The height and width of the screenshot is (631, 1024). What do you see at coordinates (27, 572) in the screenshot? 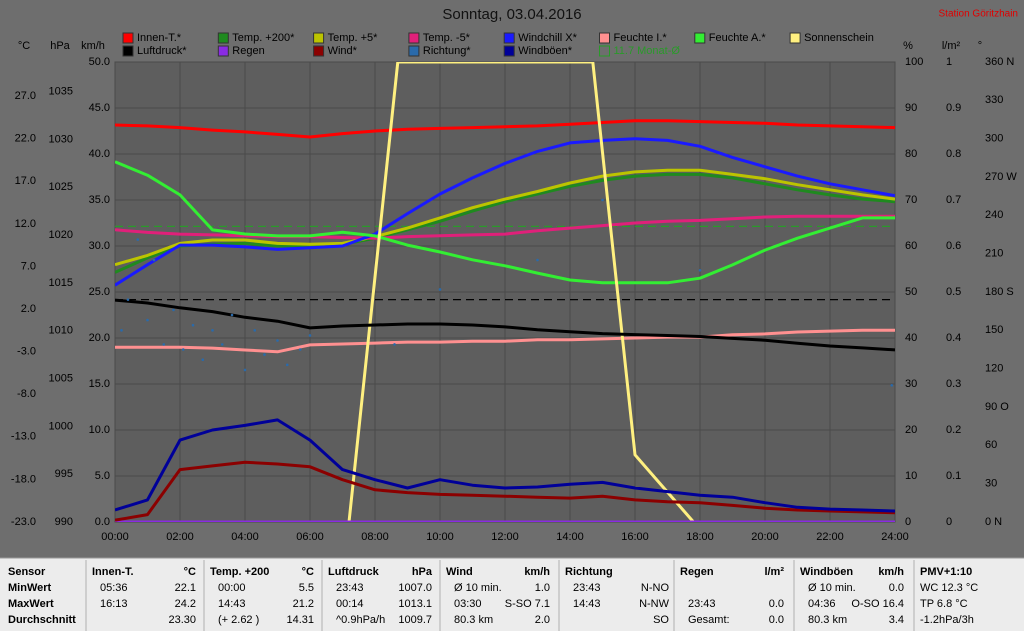
I see `row-label: Sensor` at bounding box center [27, 572].